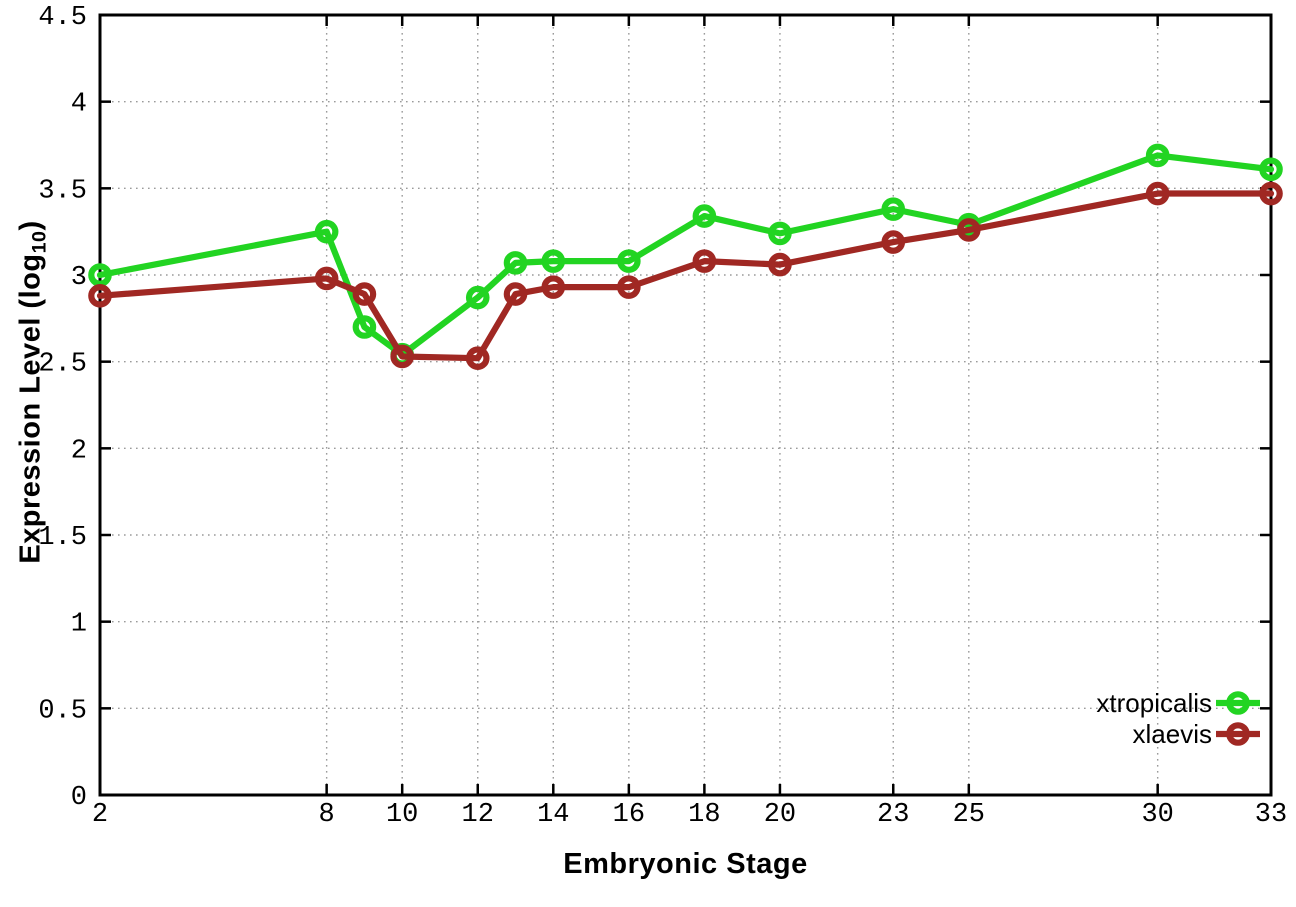 This screenshot has width=1296, height=907. What do you see at coordinates (780, 815) in the screenshot?
I see `x-tick-label: 20` at bounding box center [780, 815].